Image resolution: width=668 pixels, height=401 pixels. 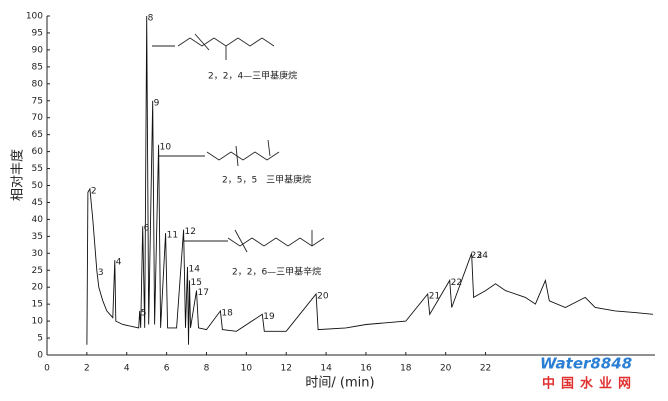 What do you see at coordinates (196, 283) in the screenshot?
I see `peak-label: 15` at bounding box center [196, 283].